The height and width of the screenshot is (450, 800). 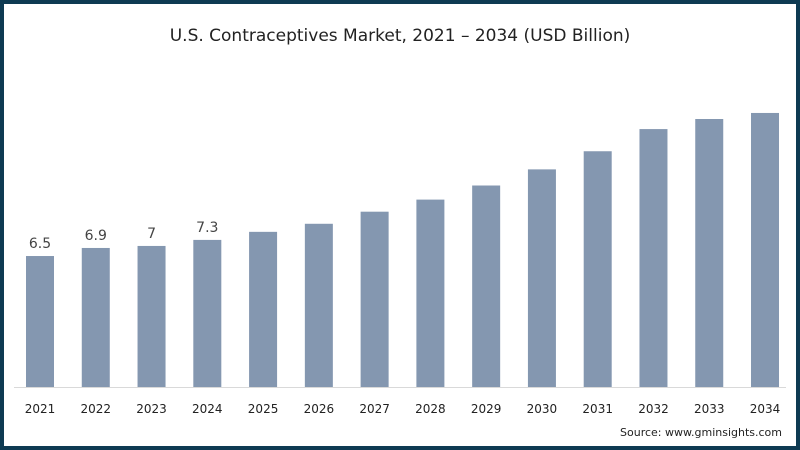 What do you see at coordinates (374, 299) in the screenshot?
I see `bar-2027` at bounding box center [374, 299].